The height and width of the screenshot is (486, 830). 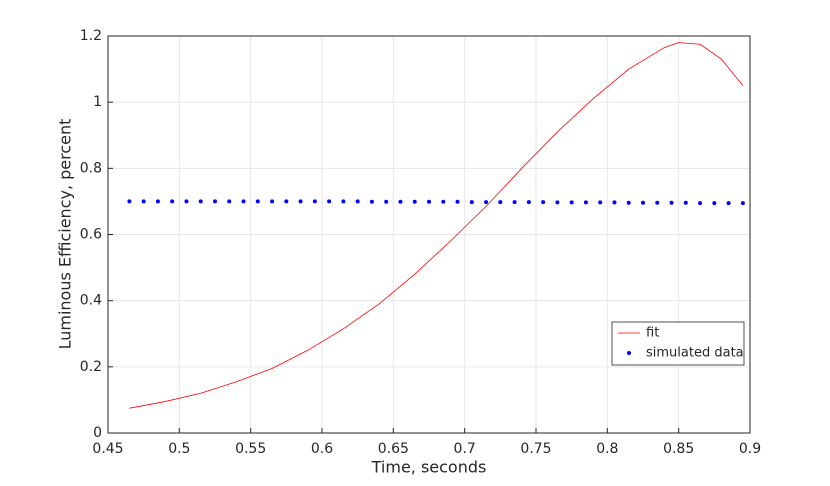 I want to click on y-tick-label: 0.2, so click(x=91, y=367).